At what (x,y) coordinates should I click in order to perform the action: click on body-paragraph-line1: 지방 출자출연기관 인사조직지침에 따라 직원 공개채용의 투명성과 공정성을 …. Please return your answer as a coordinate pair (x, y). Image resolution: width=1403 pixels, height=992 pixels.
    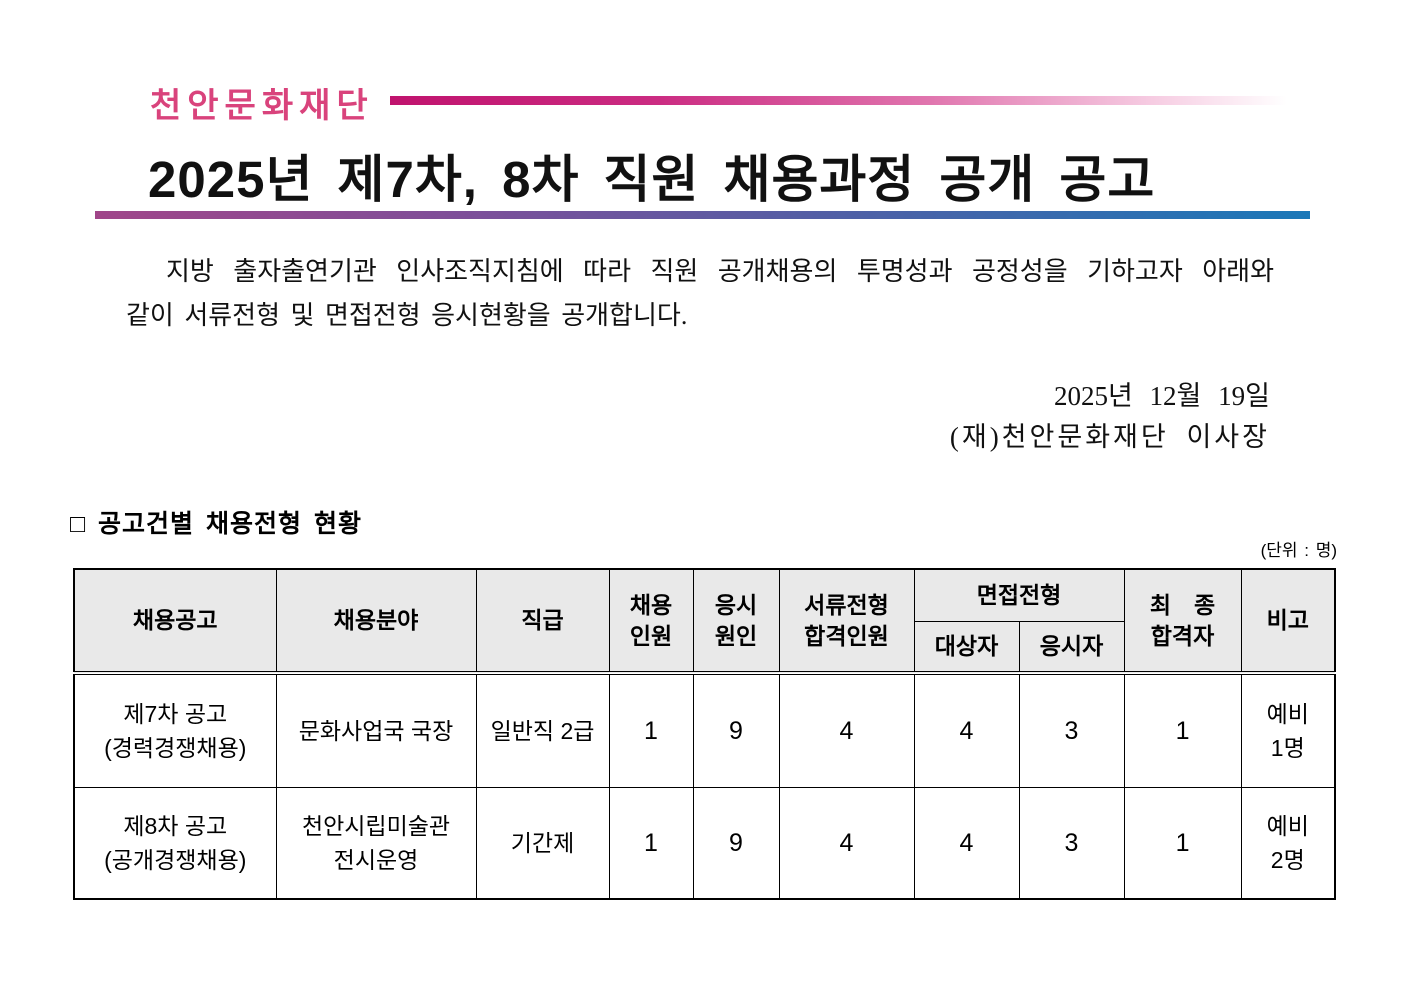
    Looking at the image, I should click on (720, 271).